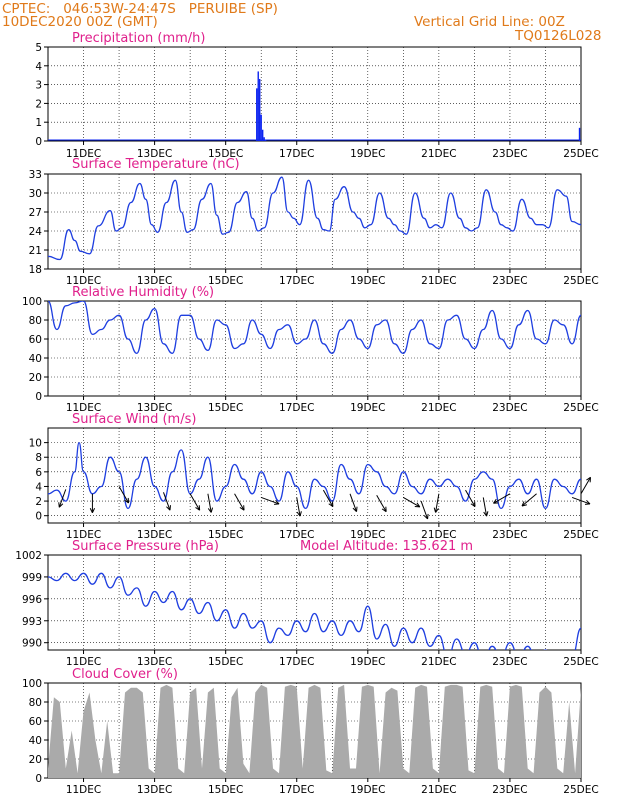 This screenshot has width=618, height=800. What do you see at coordinates (38, 86) in the screenshot?
I see `precip-ytick-label: 3` at bounding box center [38, 86].